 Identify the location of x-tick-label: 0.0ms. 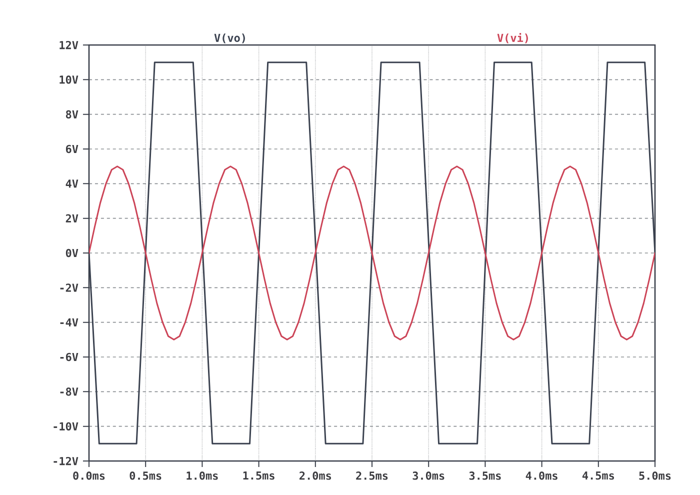
(89, 476).